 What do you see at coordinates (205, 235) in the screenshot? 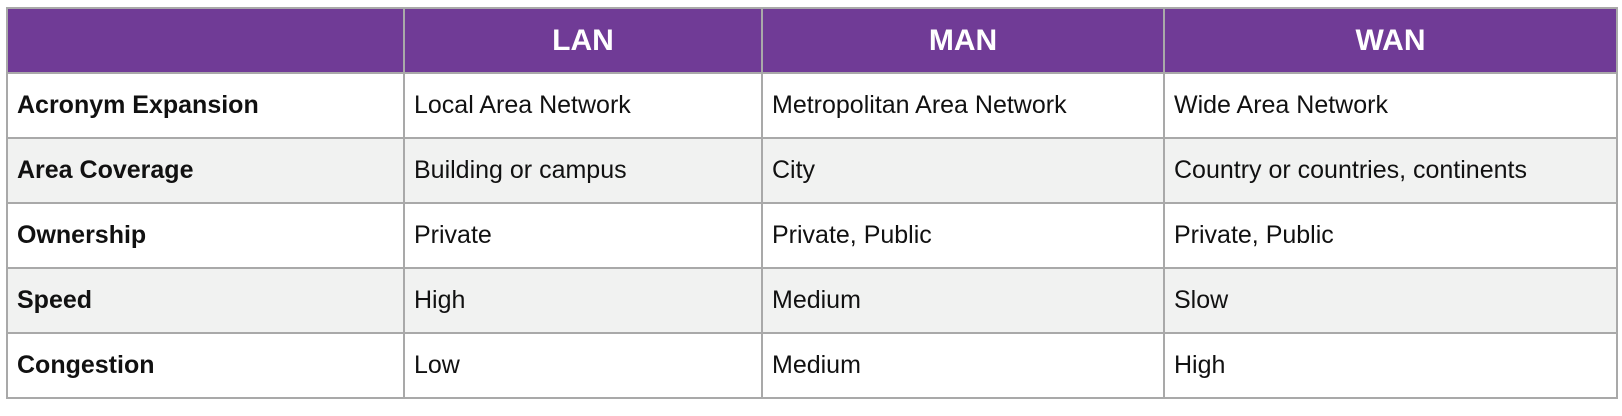
I see `row-label-ownership: Ownership` at bounding box center [205, 235].